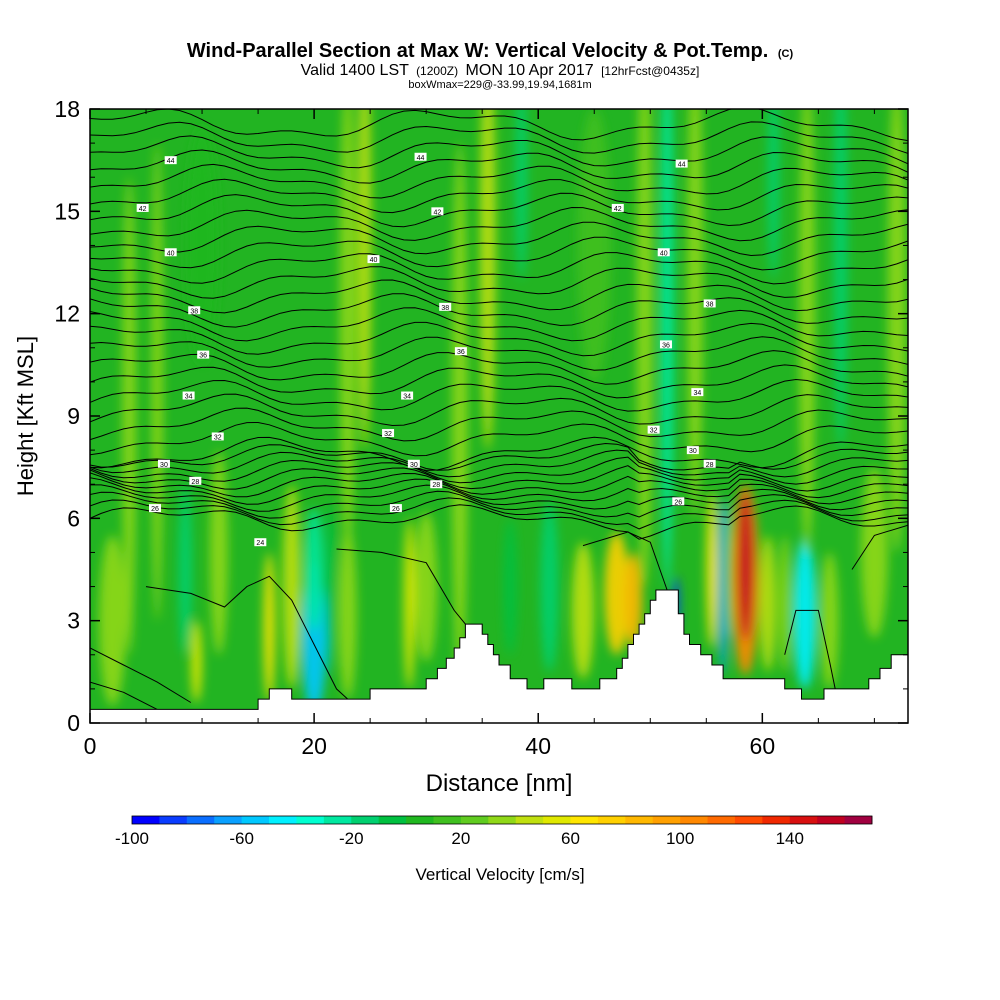 Image resolution: width=1000 pixels, height=1000 pixels. Describe the element at coordinates (90, 746) in the screenshot. I see `x-tick-label: 0` at that location.